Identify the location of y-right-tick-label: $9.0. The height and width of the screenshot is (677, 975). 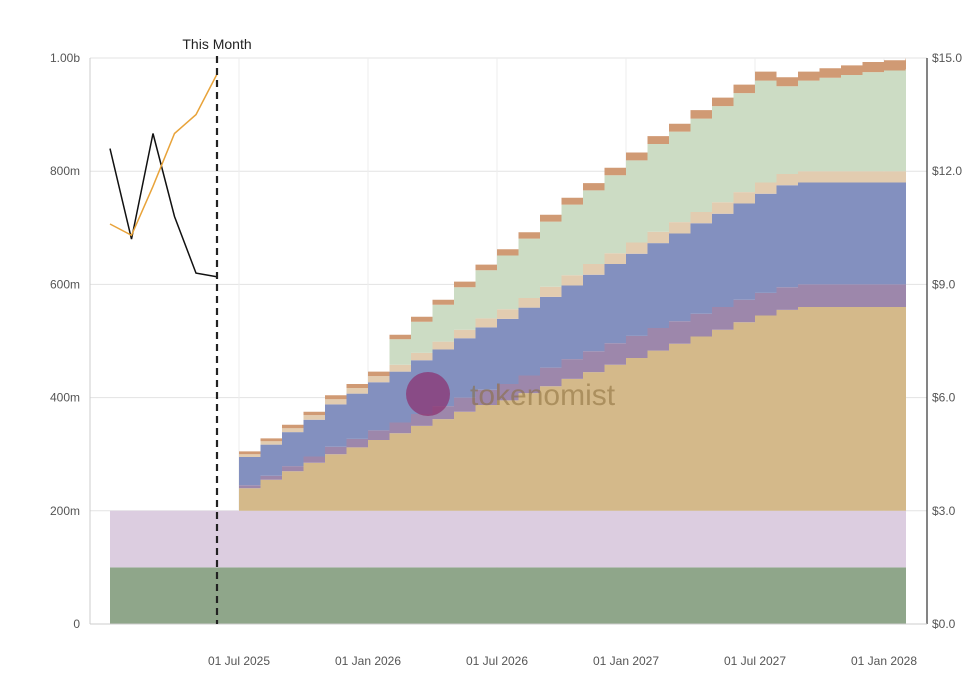
(944, 284).